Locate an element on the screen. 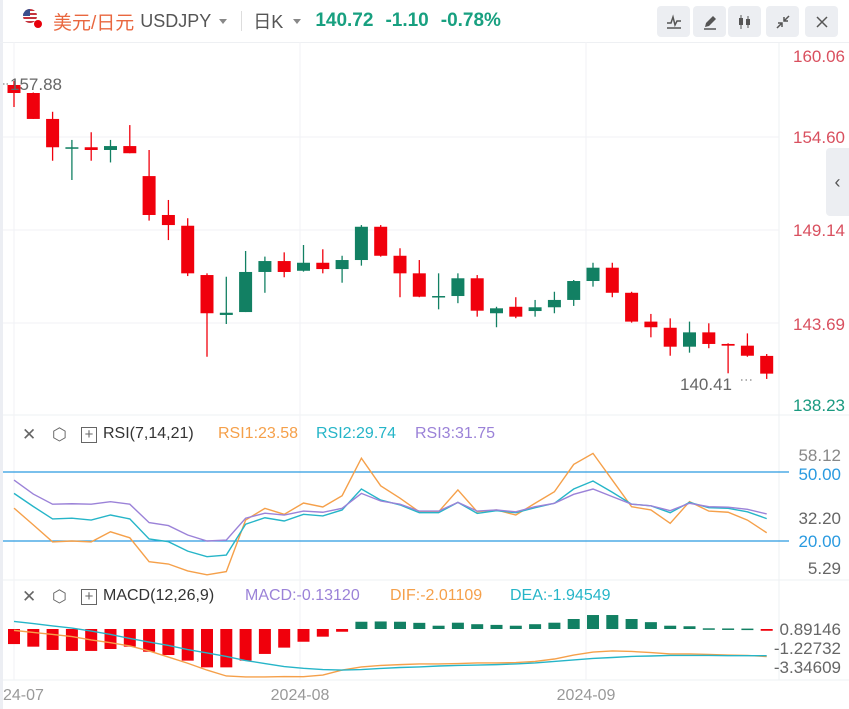 The height and width of the screenshot is (709, 849). rsi1-value: RSI1:23.58 is located at coordinates (258, 433).